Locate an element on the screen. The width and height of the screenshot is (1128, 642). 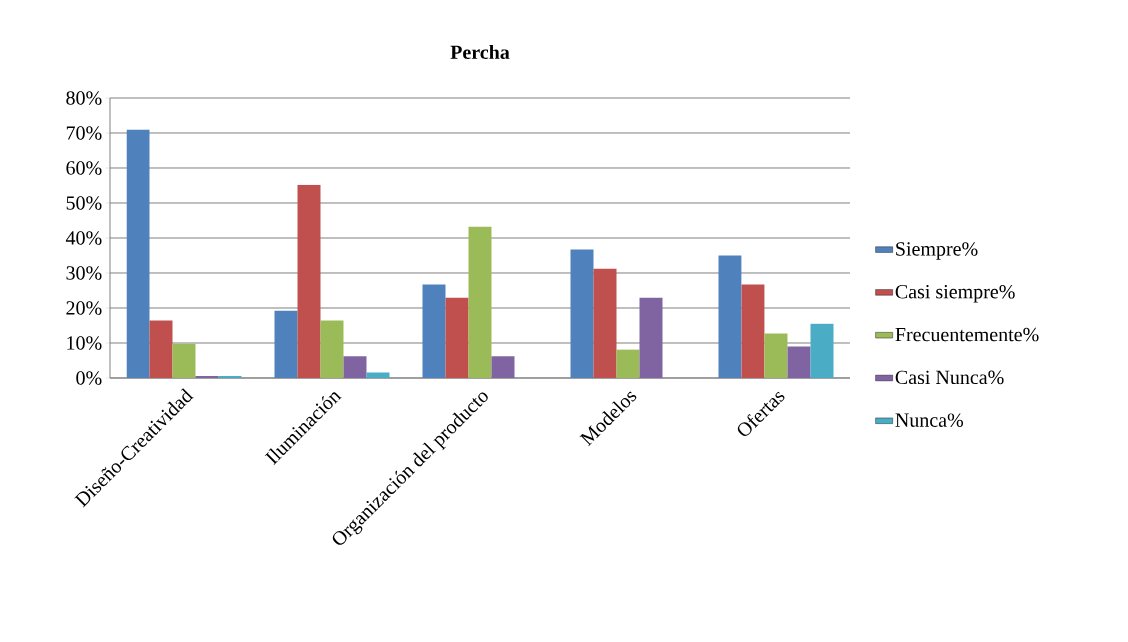
y-tick-label: 80% is located at coordinates (84, 98).